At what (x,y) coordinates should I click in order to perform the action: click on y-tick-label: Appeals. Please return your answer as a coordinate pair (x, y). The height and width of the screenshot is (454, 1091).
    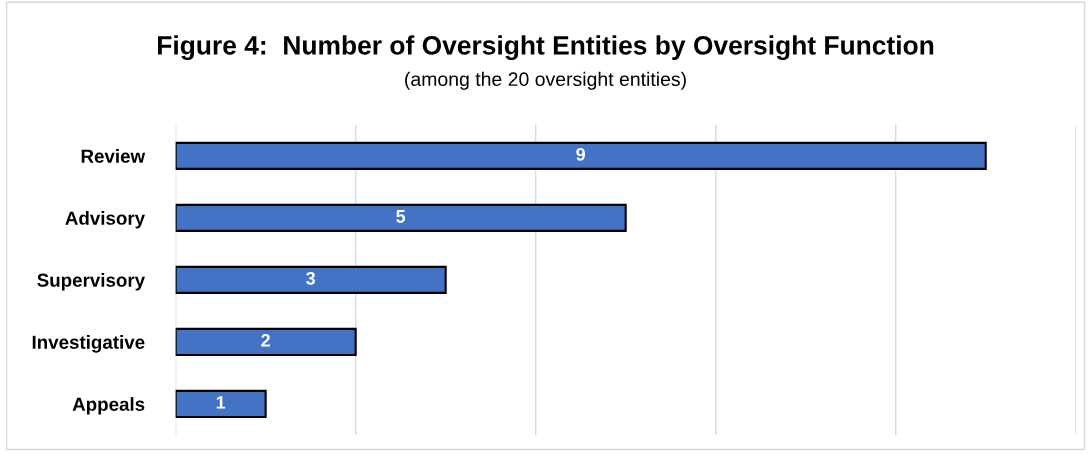
    Looking at the image, I should click on (108, 406).